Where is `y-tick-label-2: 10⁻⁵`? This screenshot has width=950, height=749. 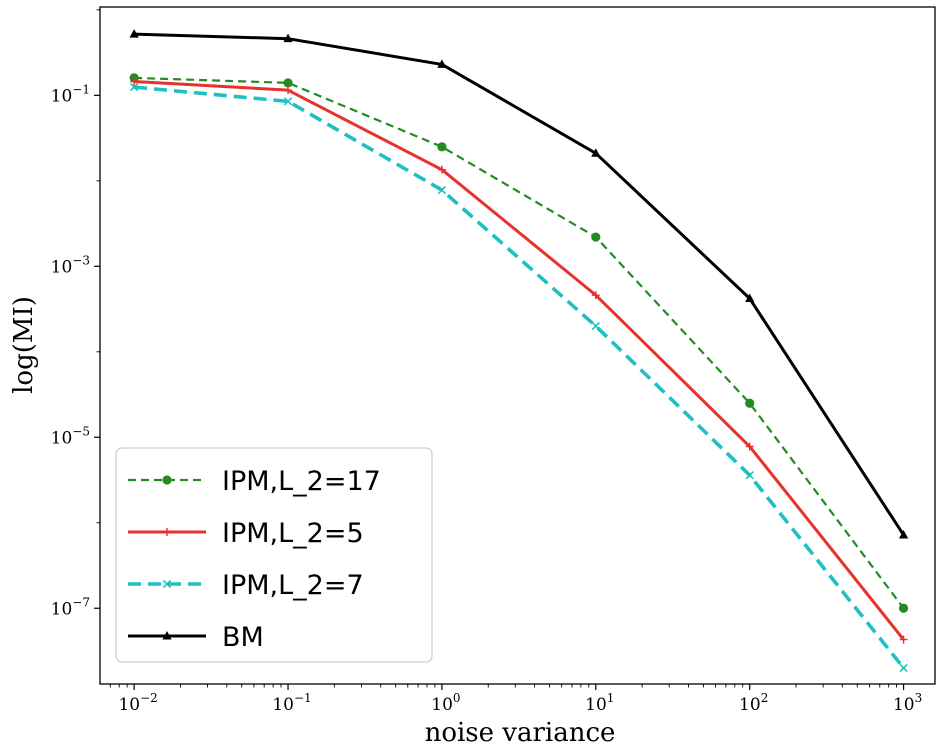
y-tick-label-2: 10⁻⁵ is located at coordinates (70, 436).